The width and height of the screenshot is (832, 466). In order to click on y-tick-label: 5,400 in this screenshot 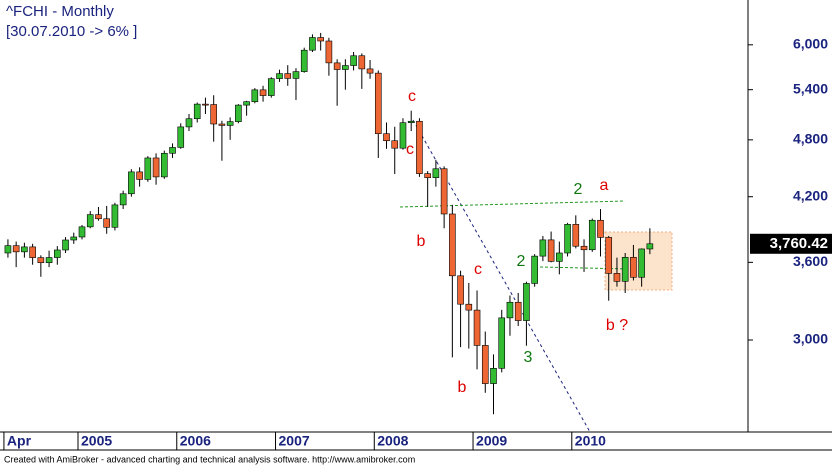, I will do `click(810, 88)`.